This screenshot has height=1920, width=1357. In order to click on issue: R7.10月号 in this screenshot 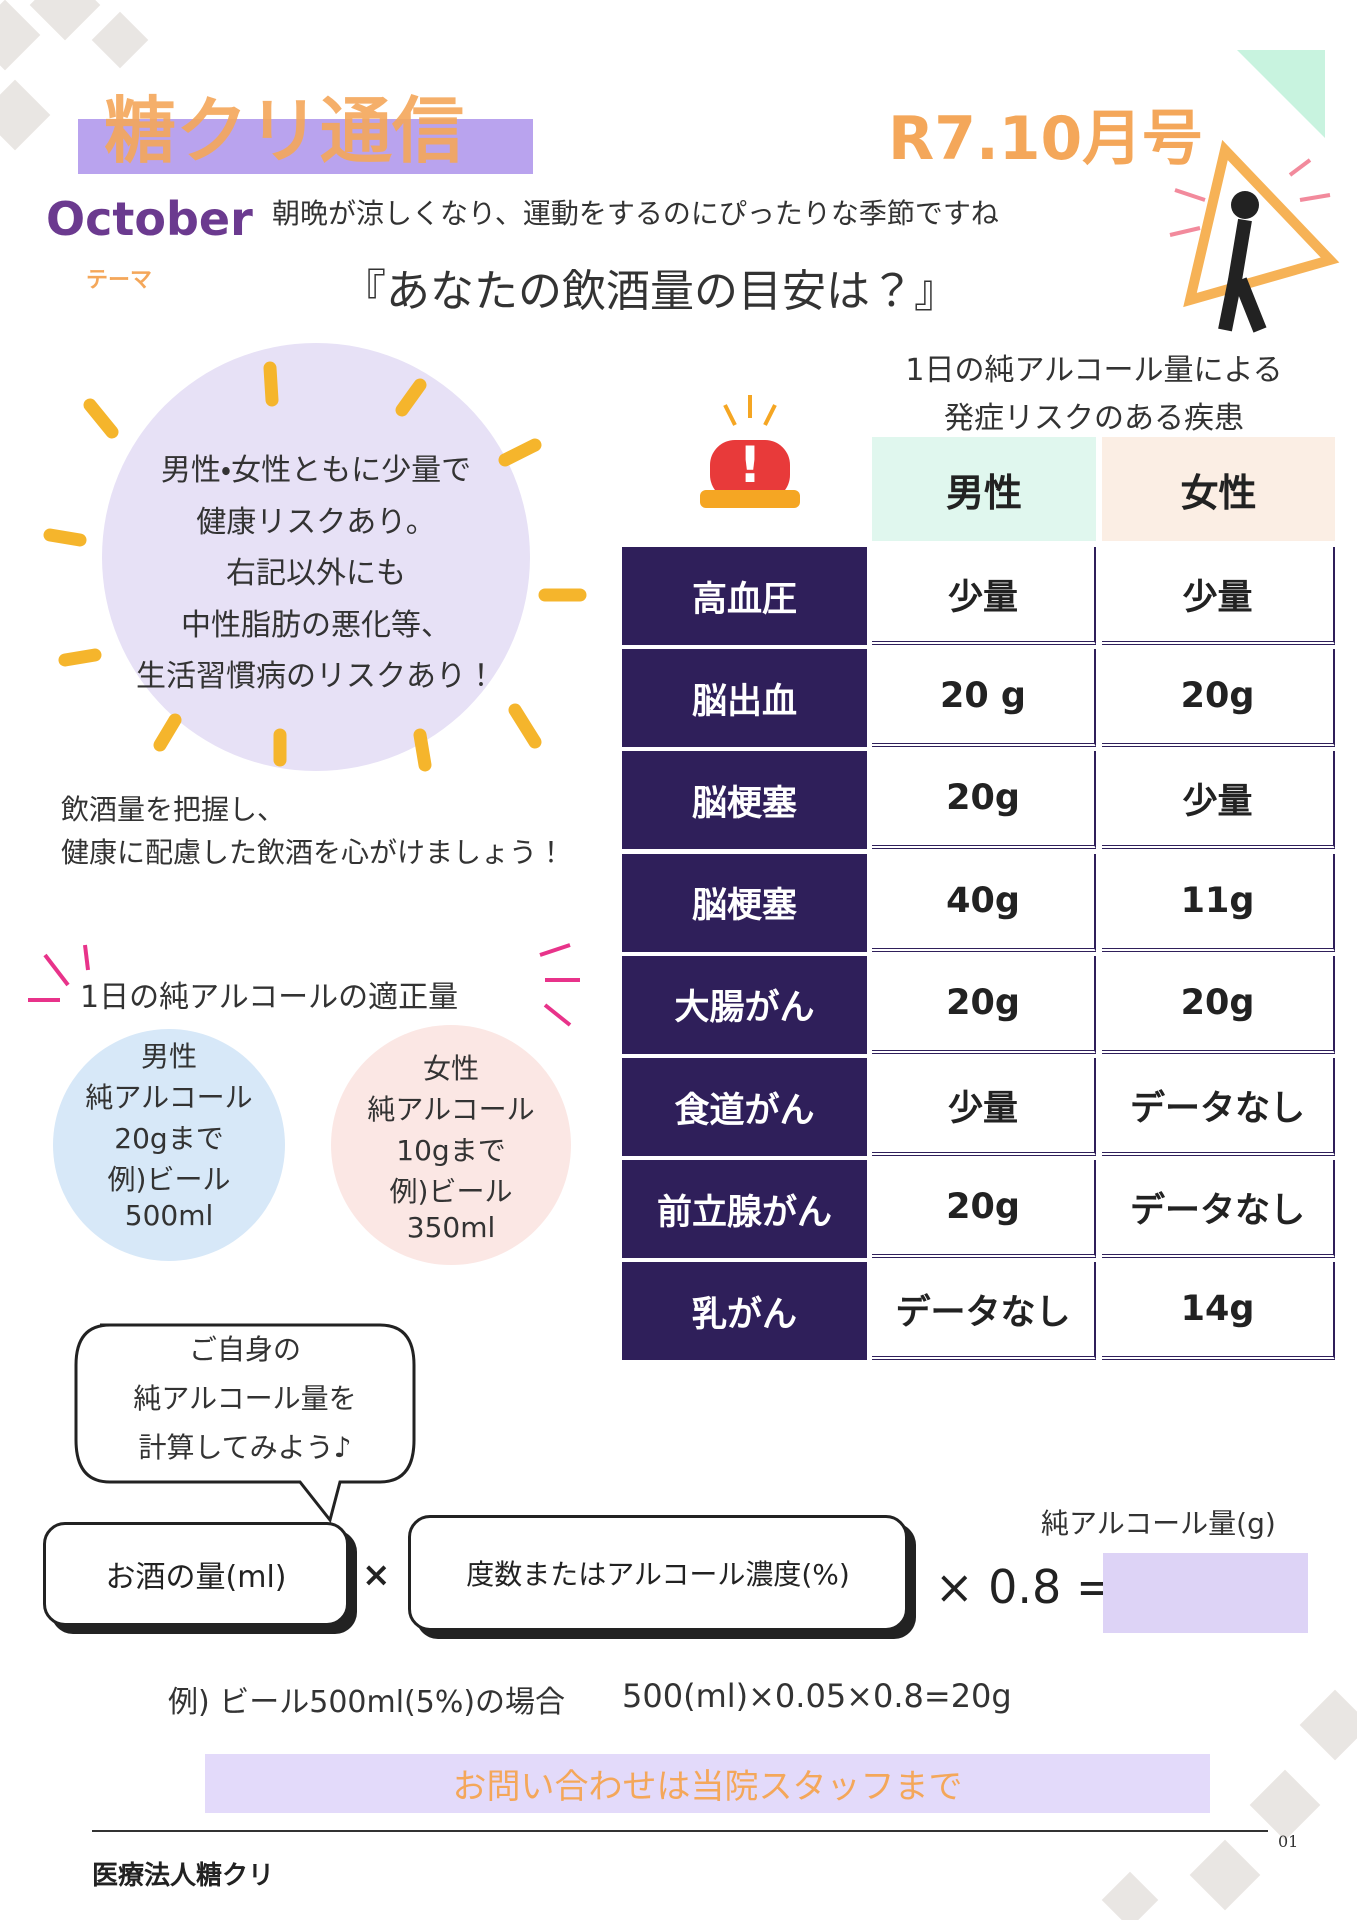, I will do `click(1045, 139)`.